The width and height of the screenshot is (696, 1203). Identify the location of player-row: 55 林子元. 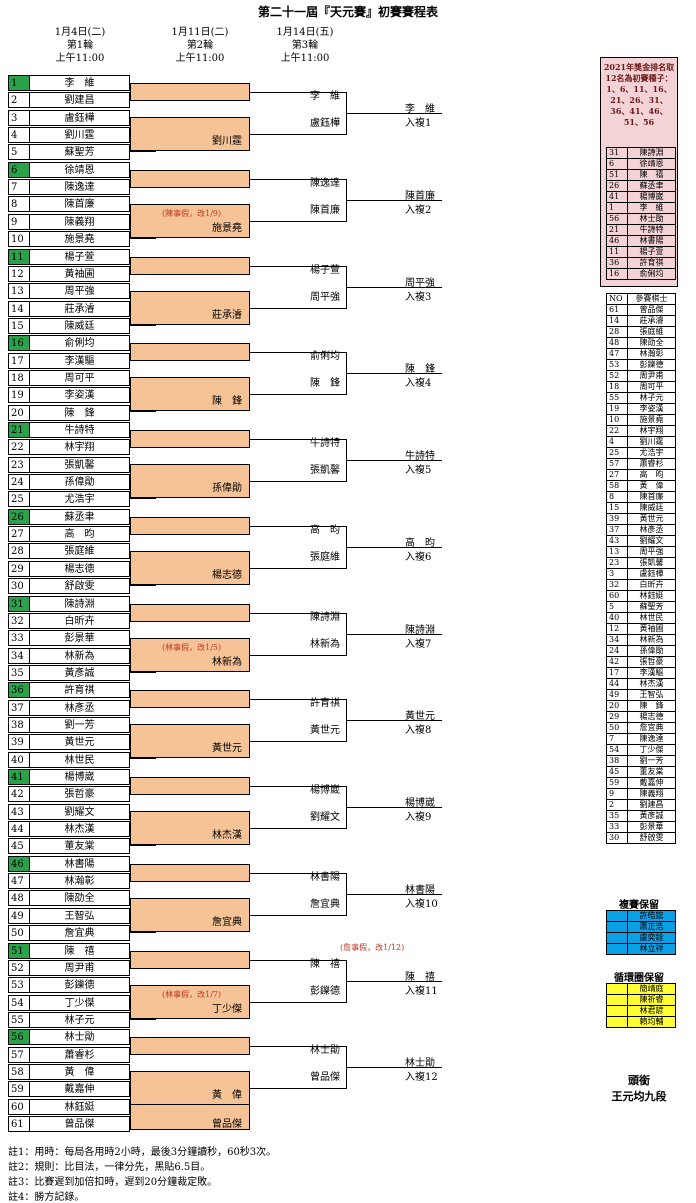
(69, 1019).